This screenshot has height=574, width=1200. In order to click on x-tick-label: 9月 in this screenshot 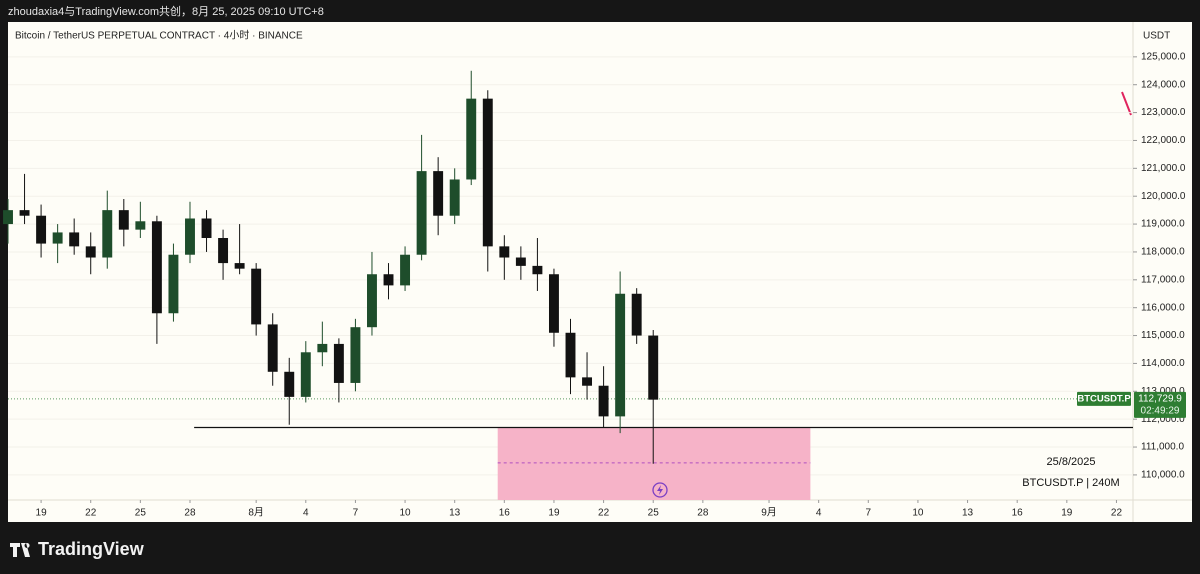, I will do `click(769, 513)`.